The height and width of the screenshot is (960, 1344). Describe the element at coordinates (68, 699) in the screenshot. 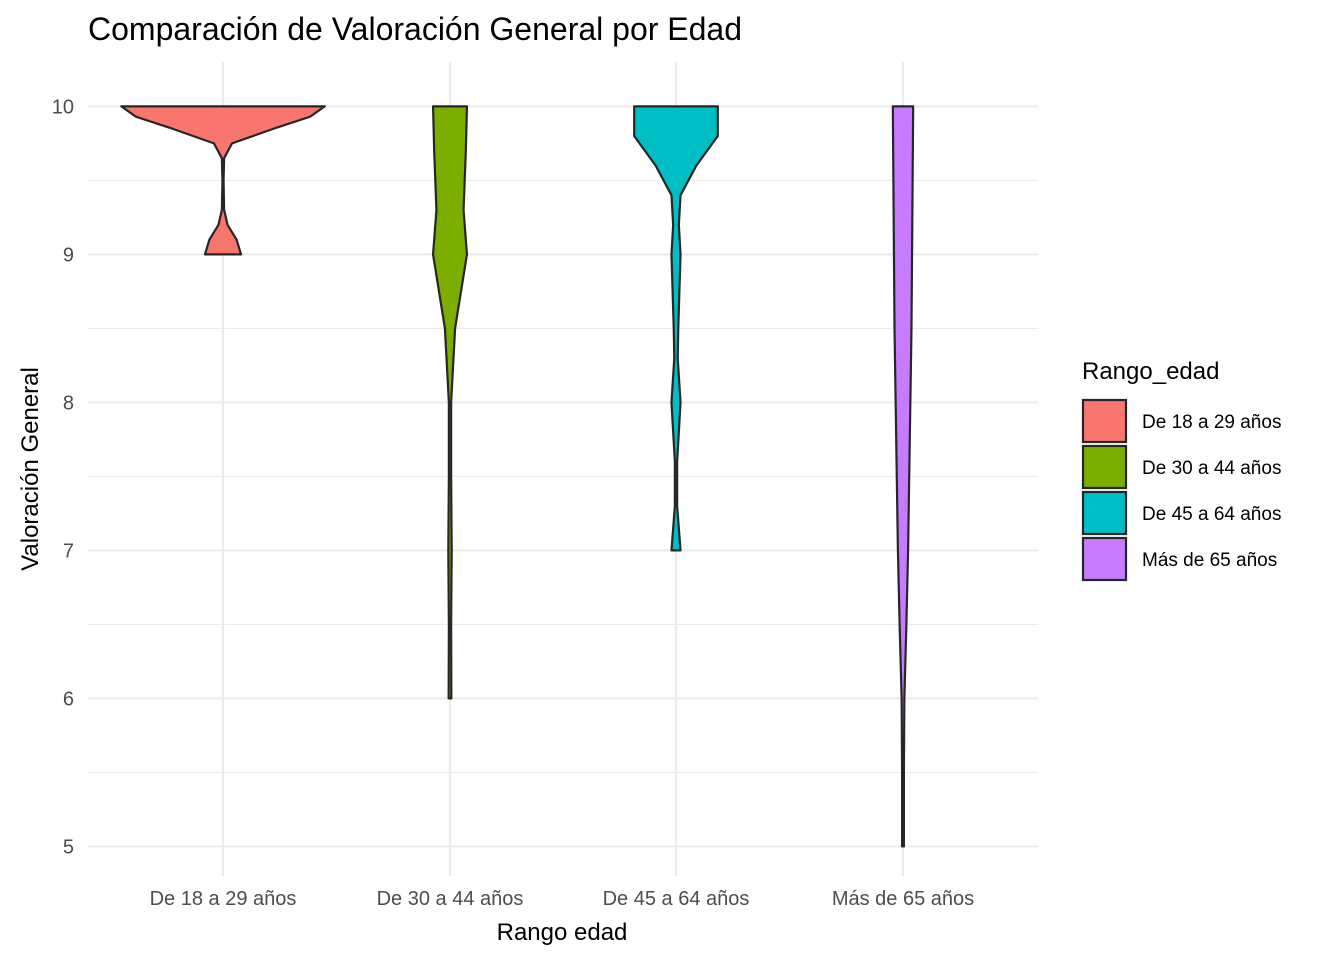

I see `y-tick-label: 6` at that location.